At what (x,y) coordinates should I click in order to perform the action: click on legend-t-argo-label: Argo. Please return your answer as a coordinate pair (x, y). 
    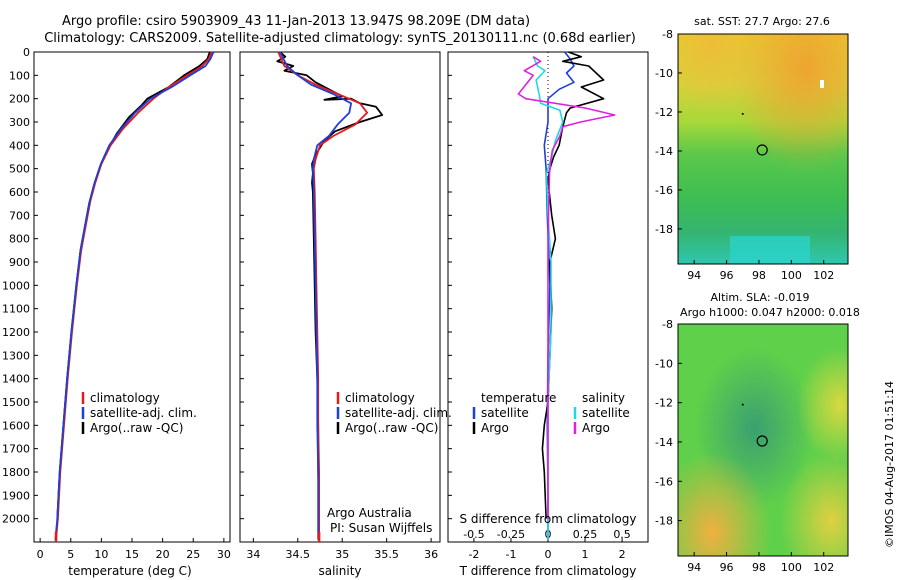
    Looking at the image, I should click on (495, 428).